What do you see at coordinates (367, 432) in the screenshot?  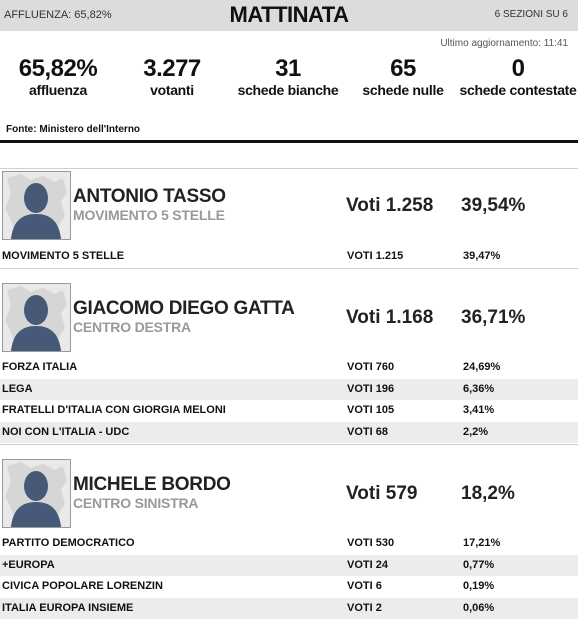 I see `list-votes: VOTI 68` at bounding box center [367, 432].